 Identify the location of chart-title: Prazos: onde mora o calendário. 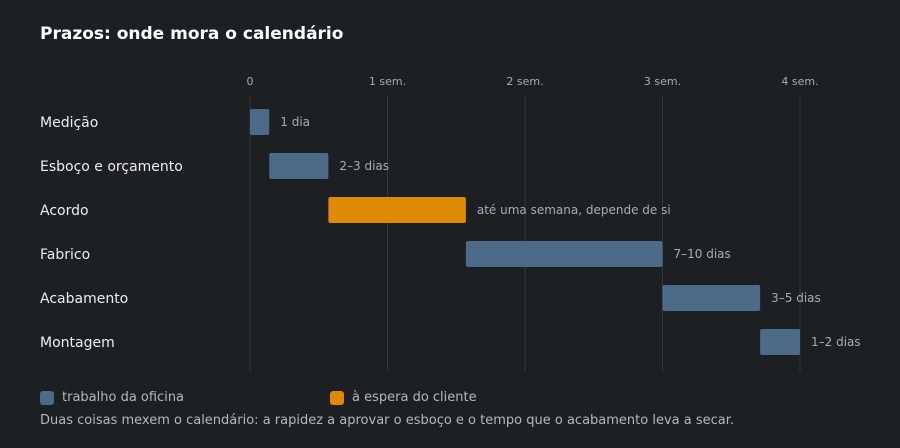
(192, 34).